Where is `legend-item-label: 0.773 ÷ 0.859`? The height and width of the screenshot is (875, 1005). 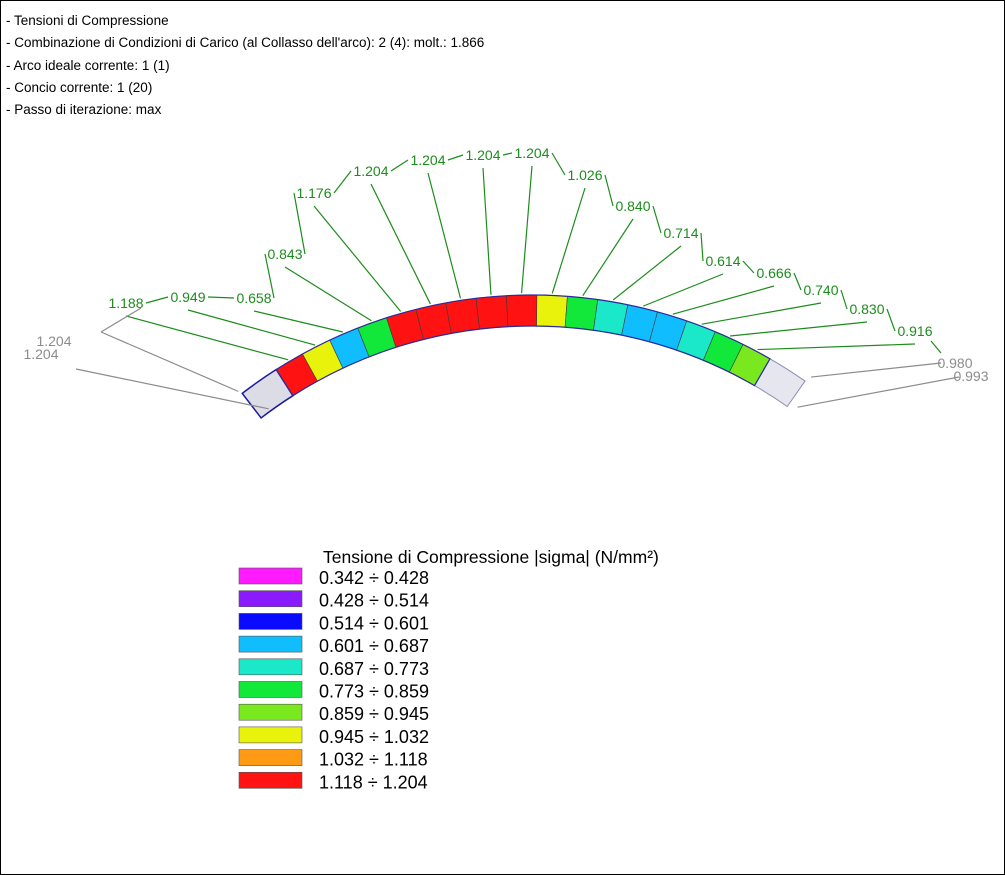
legend-item-label: 0.773 ÷ 0.859 is located at coordinates (374, 692).